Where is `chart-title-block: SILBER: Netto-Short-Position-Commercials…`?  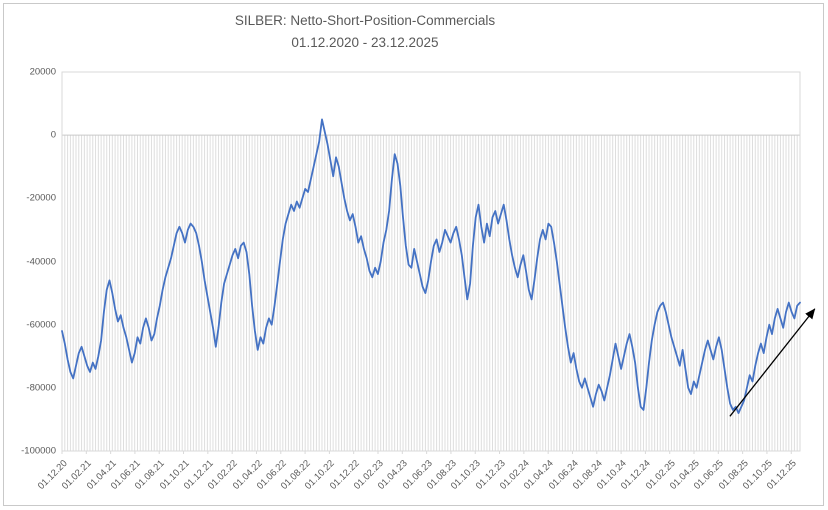 chart-title-block: SILBER: Netto-Short-Position-Commercials… is located at coordinates (365, 32).